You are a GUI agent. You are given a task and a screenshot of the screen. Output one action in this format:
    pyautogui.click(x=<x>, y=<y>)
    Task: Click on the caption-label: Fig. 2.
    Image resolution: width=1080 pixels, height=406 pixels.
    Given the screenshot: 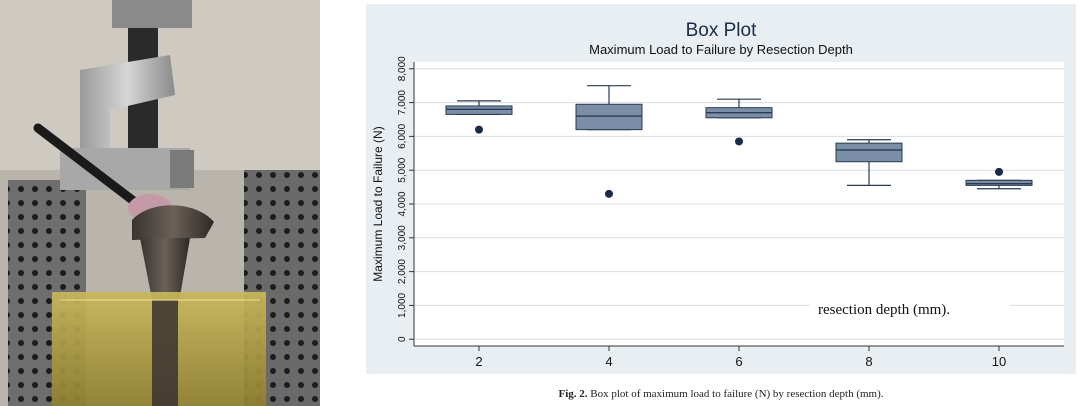 What is the action you would take?
    pyautogui.click(x=573, y=394)
    